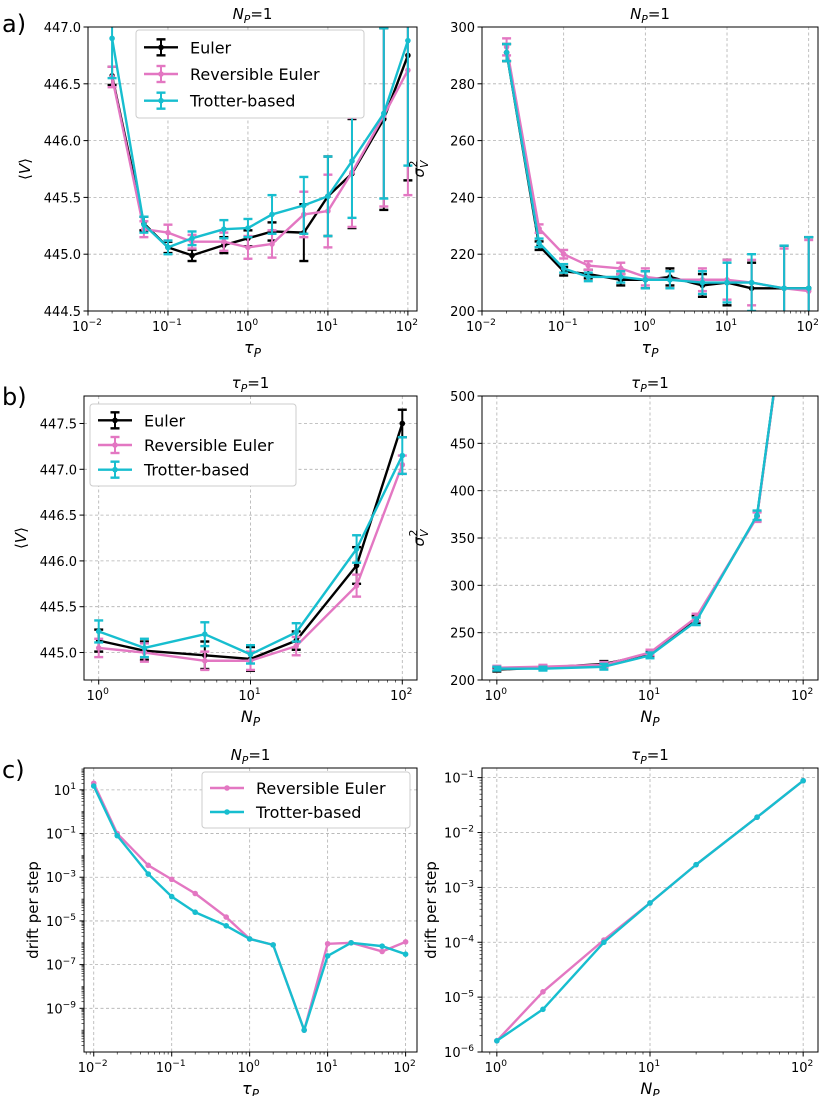 The height and width of the screenshot is (1096, 830). I want to click on y-axis-label: ⟨V⟩, so click(25, 169).